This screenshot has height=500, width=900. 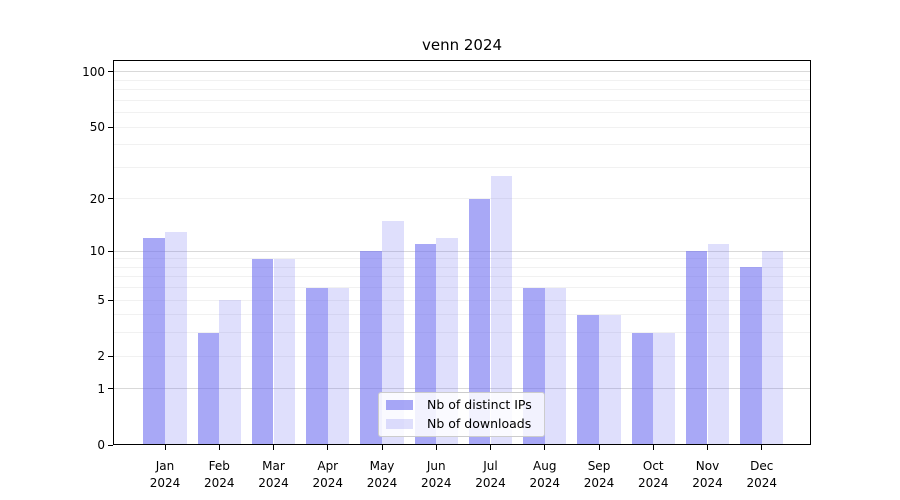 I want to click on bar-distinct-ips-jan, so click(x=154, y=341).